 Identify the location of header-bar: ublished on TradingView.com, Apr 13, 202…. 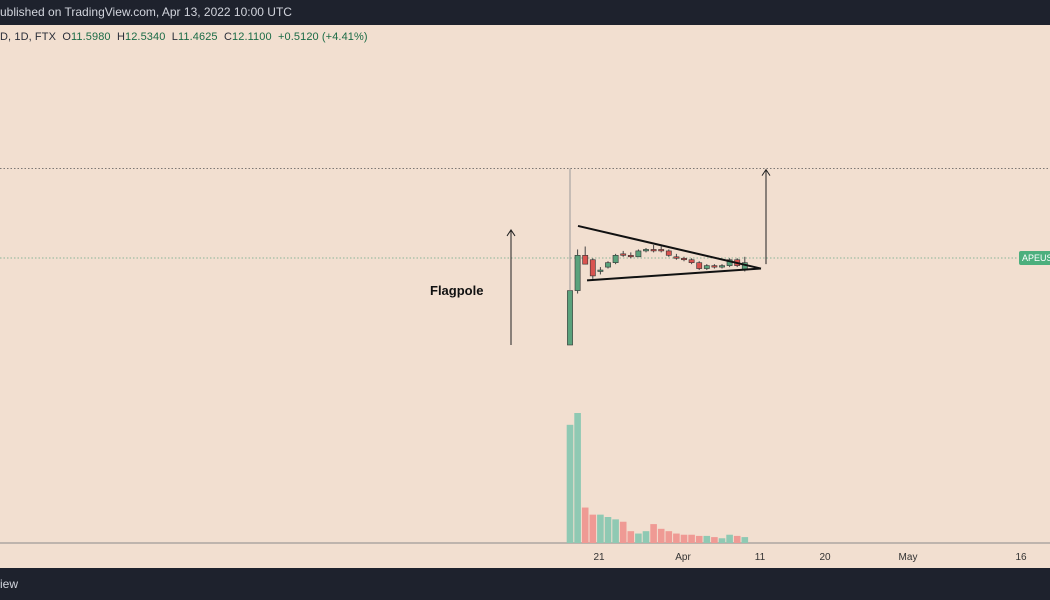
(525, 12).